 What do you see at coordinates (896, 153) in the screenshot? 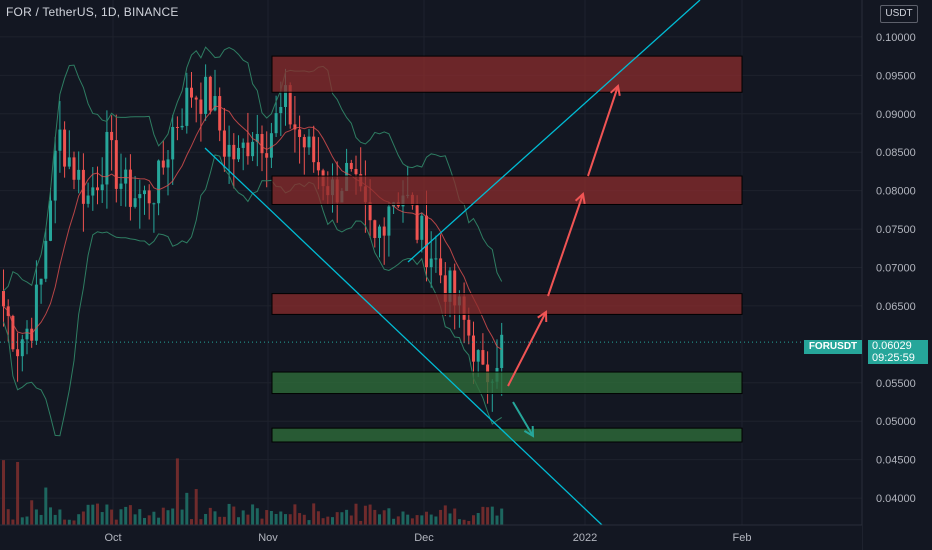
I see `y-tick-label: 0.08500` at bounding box center [896, 153].